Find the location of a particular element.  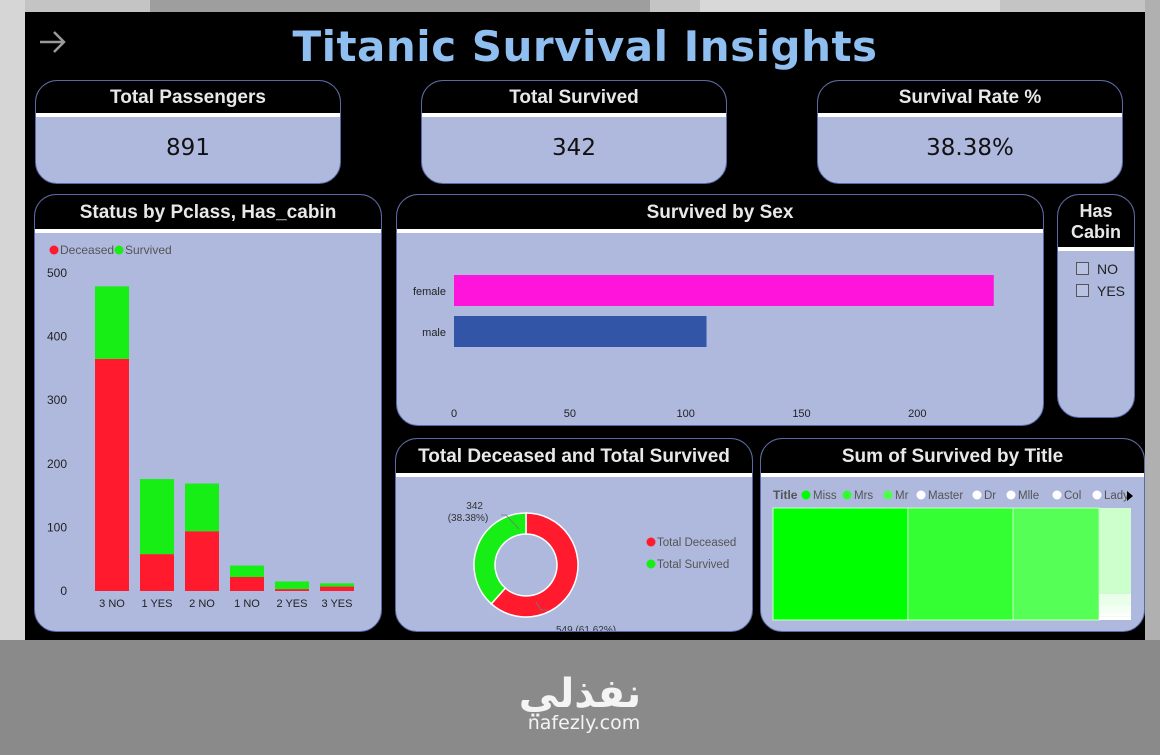

title-treemap: Title Miss Mrs Mr Master Dr Mlle Col Lady is located at coordinates (952, 554).